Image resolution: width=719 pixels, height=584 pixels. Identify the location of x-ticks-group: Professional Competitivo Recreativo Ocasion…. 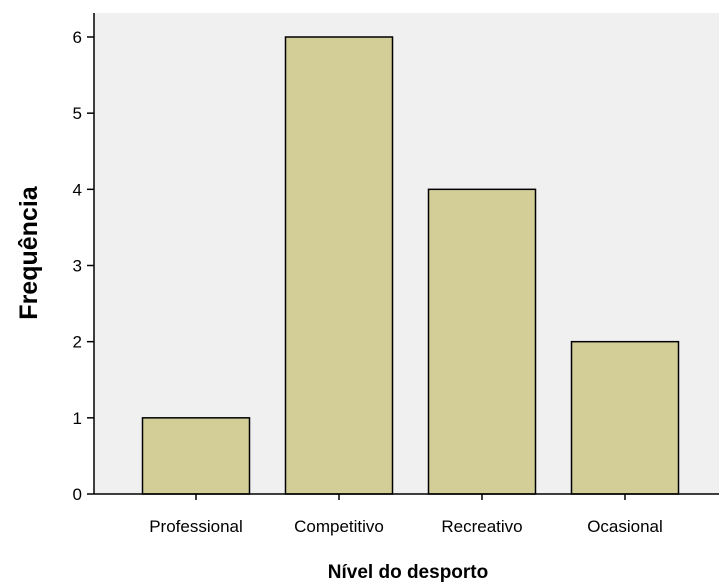
(406, 515).